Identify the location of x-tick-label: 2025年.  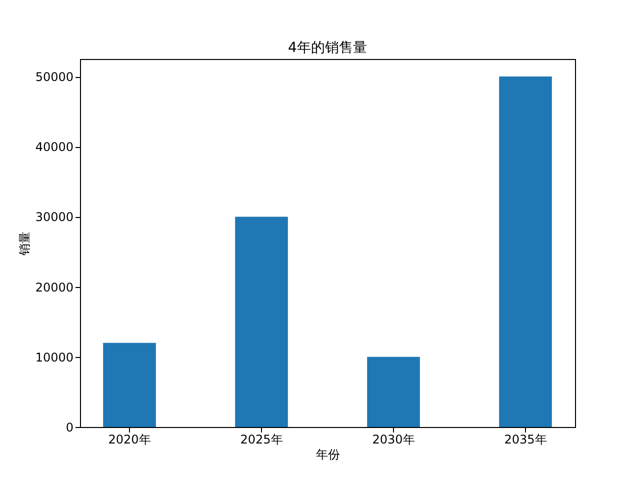
(261, 439).